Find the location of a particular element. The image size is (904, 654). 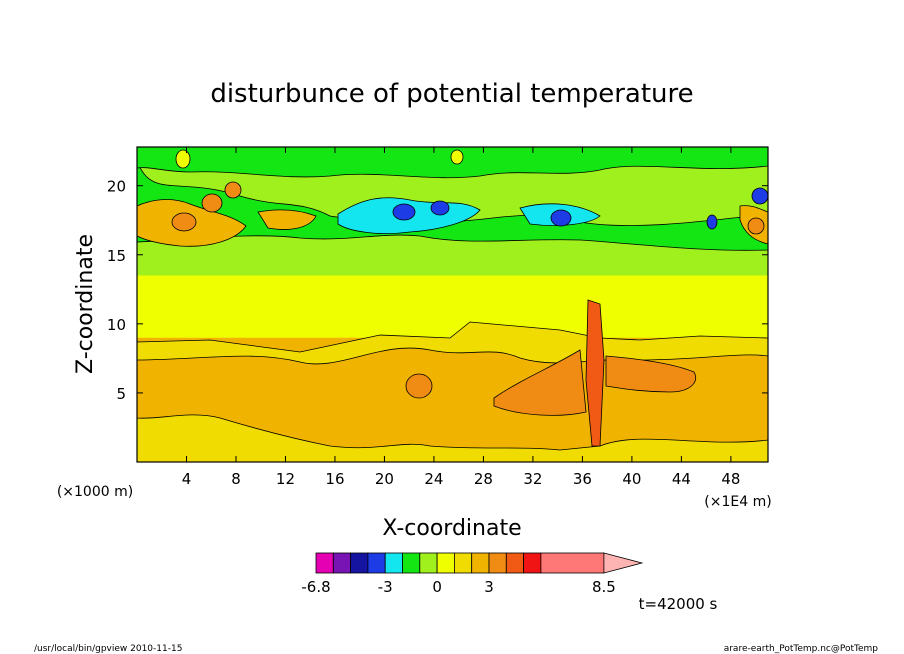

x-tick-label: 4 is located at coordinates (187, 479).